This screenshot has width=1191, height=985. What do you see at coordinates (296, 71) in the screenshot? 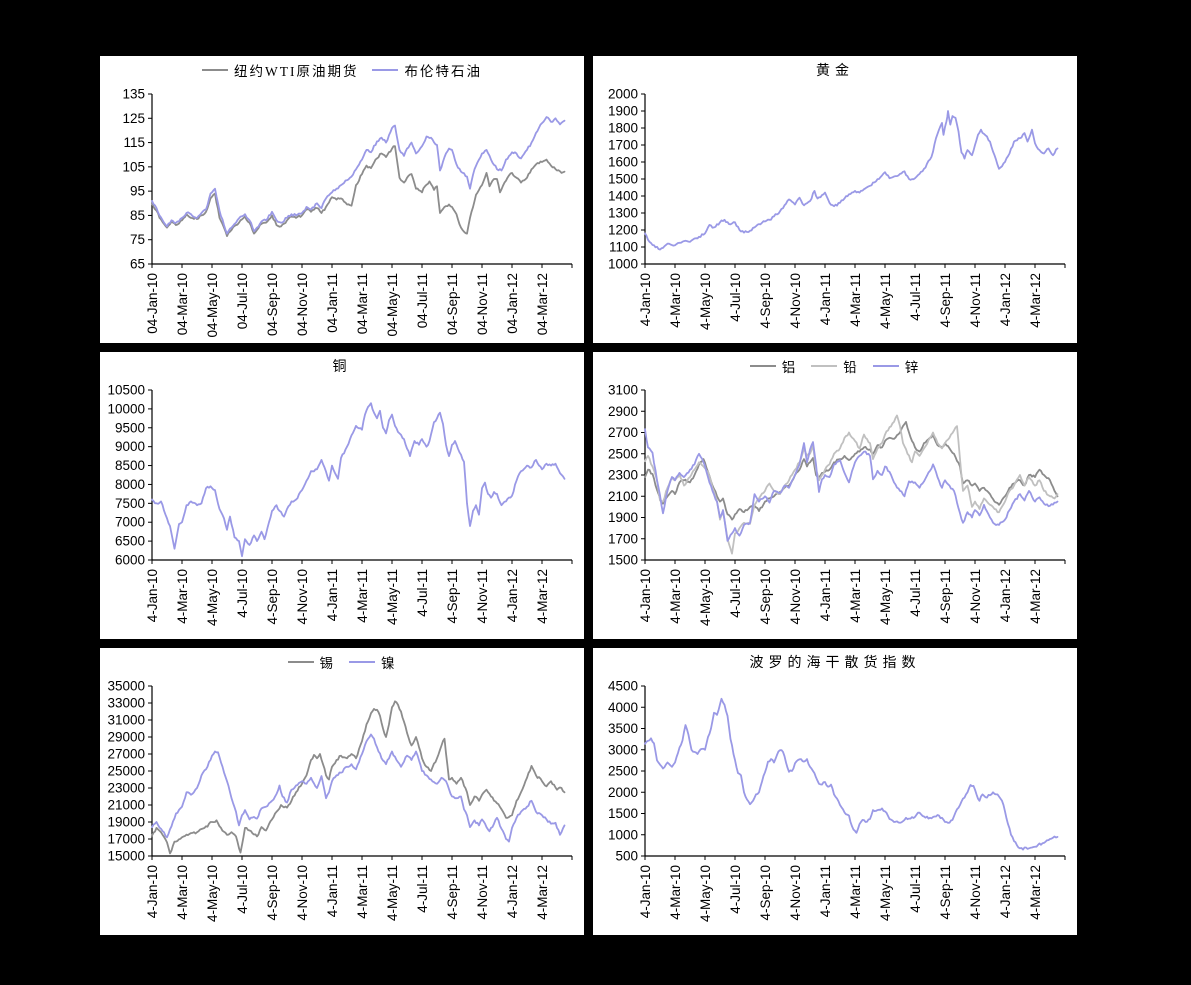
I see `legend-label: 纽约WTI原油期货` at bounding box center [296, 71].